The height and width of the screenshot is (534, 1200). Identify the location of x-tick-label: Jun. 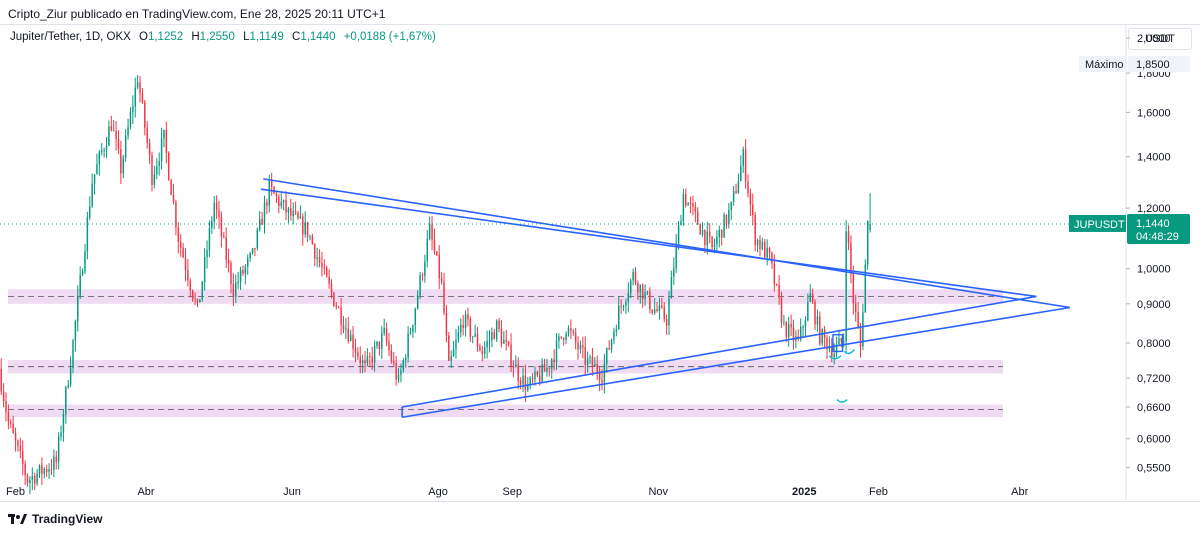
(292, 492).